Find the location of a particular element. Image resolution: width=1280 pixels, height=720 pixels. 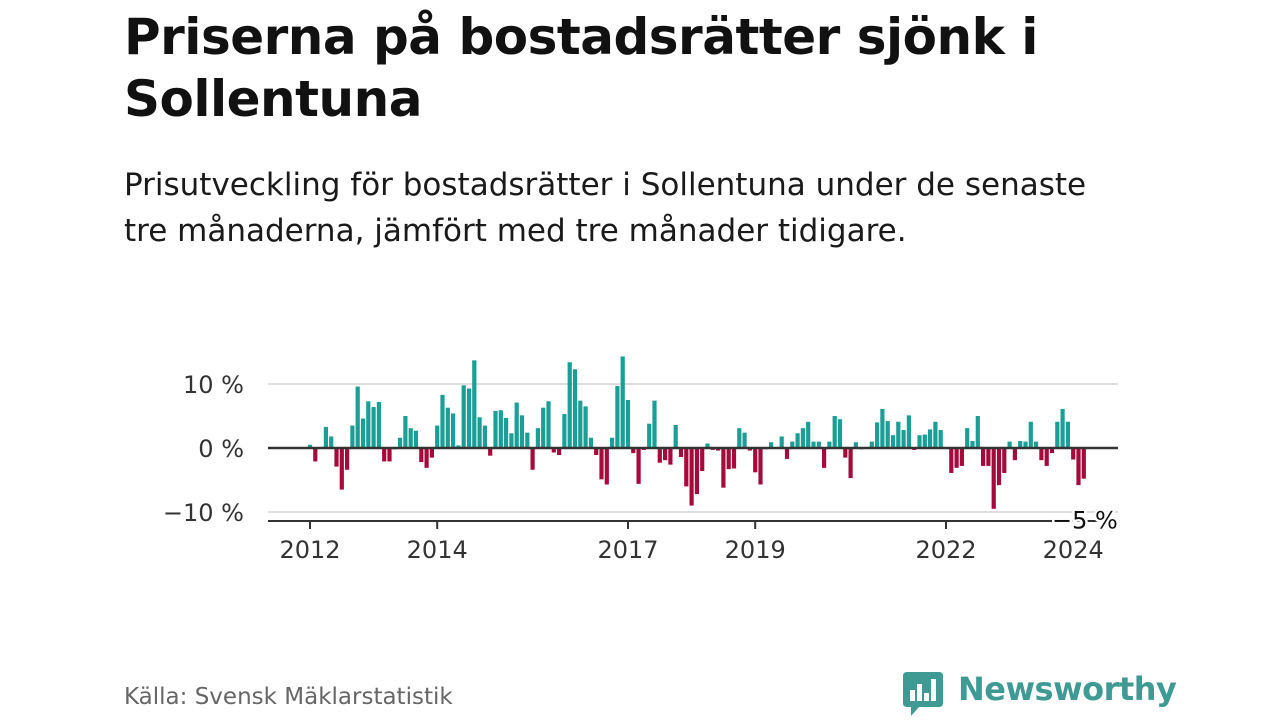

x-tick-label: 2024 is located at coordinates (1073, 550).